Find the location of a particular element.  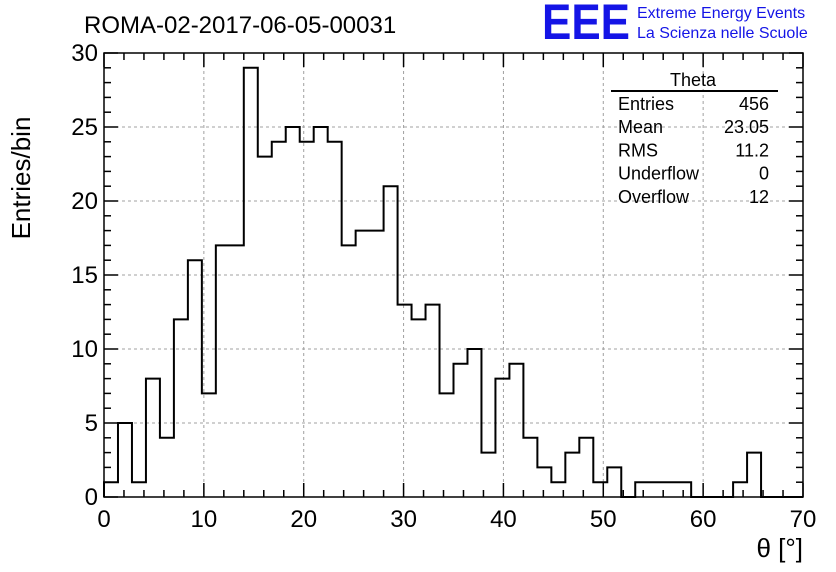

y-tick-label: 15 is located at coordinates (84, 275).